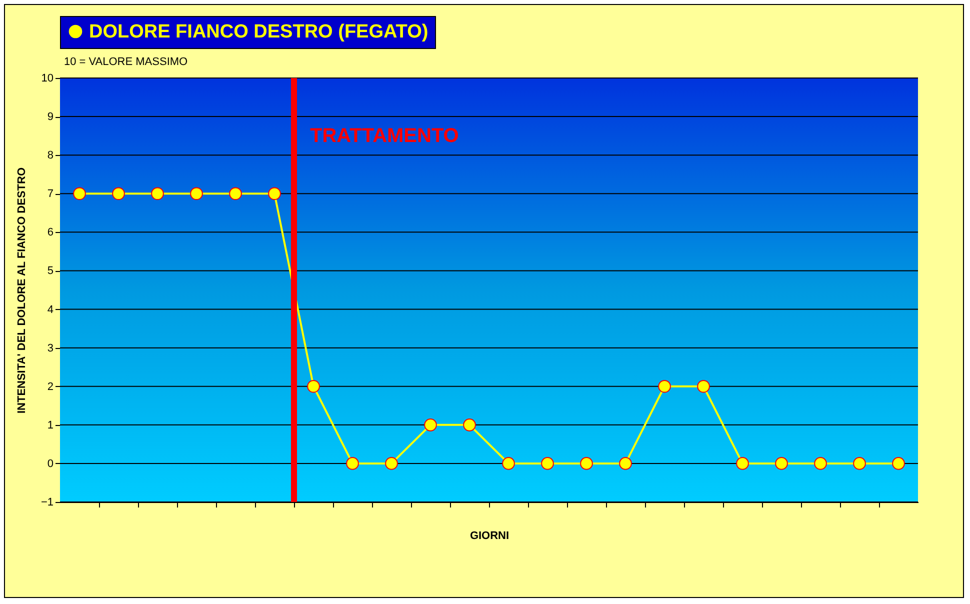  Describe the element at coordinates (126, 62) in the screenshot. I see `text: 10 = VALORE MASSIMO` at that location.